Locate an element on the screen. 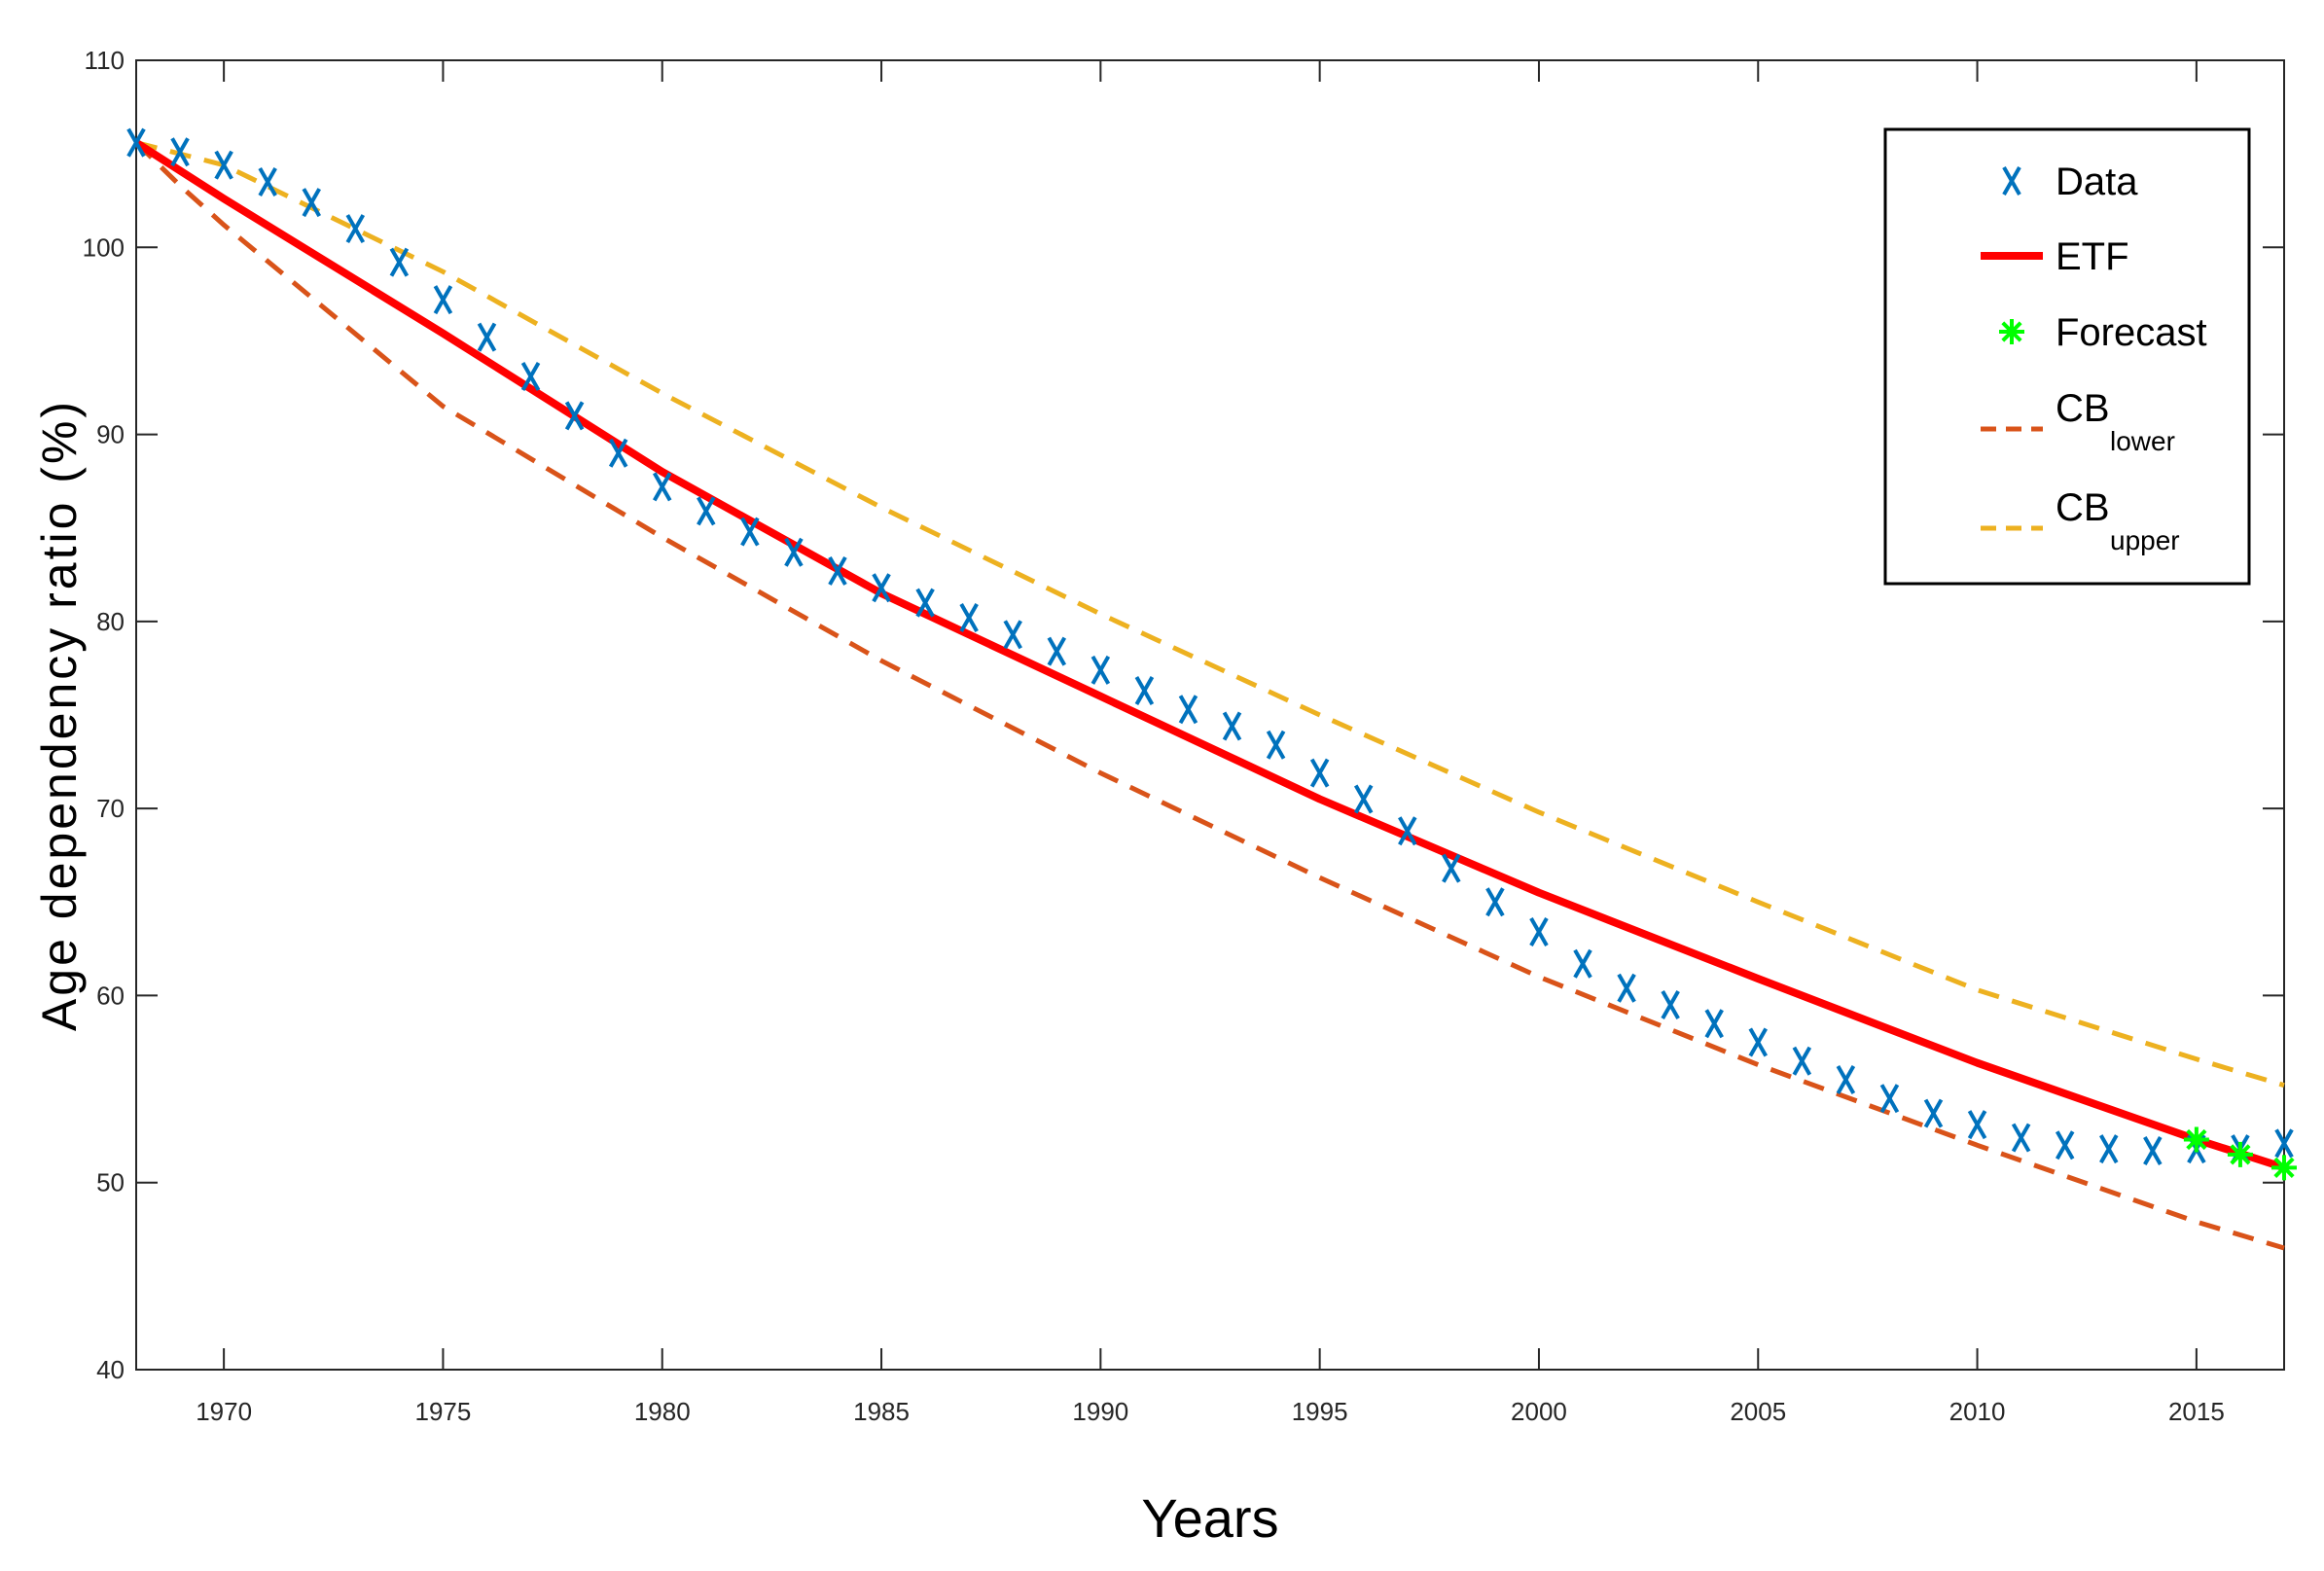 The width and height of the screenshot is (2324, 1571). legend-forecast-label: Forecast is located at coordinates (2131, 332).